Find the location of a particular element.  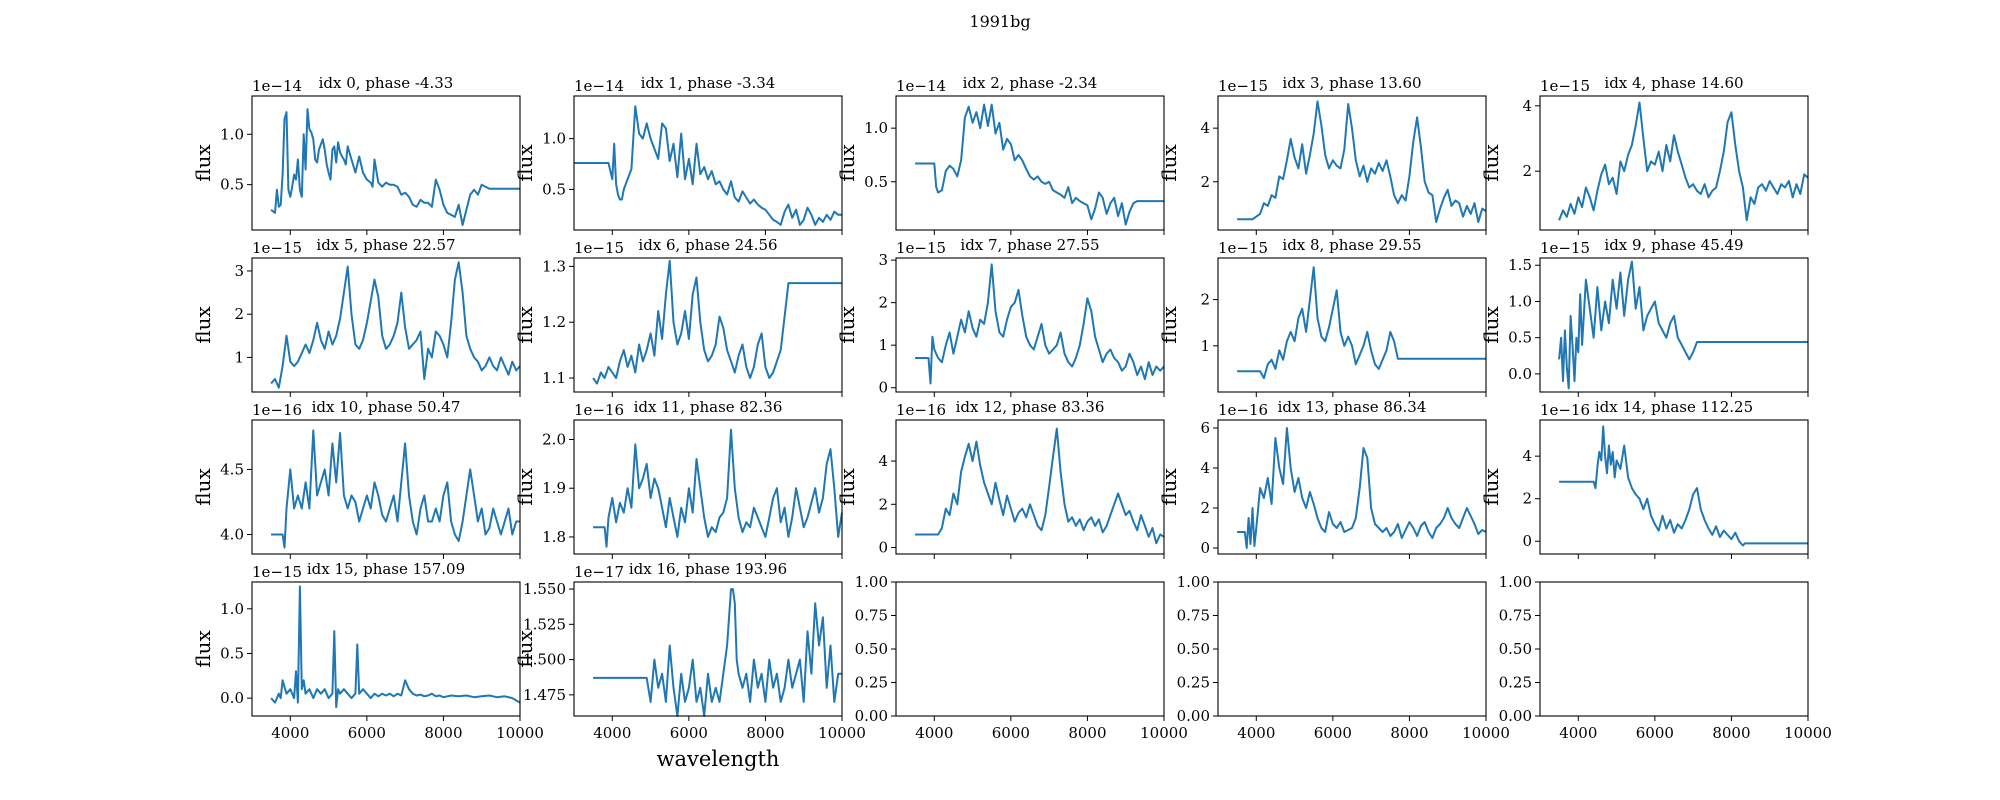

subplot-title: idx 0, phase -4.33 is located at coordinates (386, 83).